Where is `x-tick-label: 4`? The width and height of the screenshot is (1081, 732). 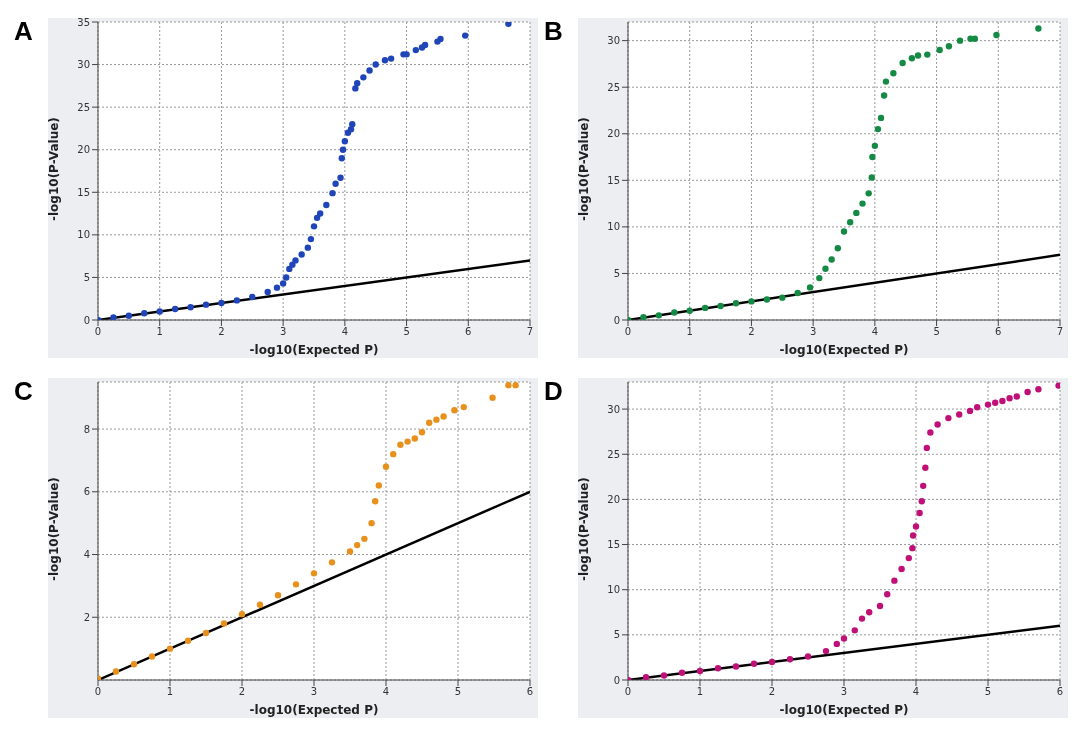 x-tick-label: 4 is located at coordinates (875, 332).